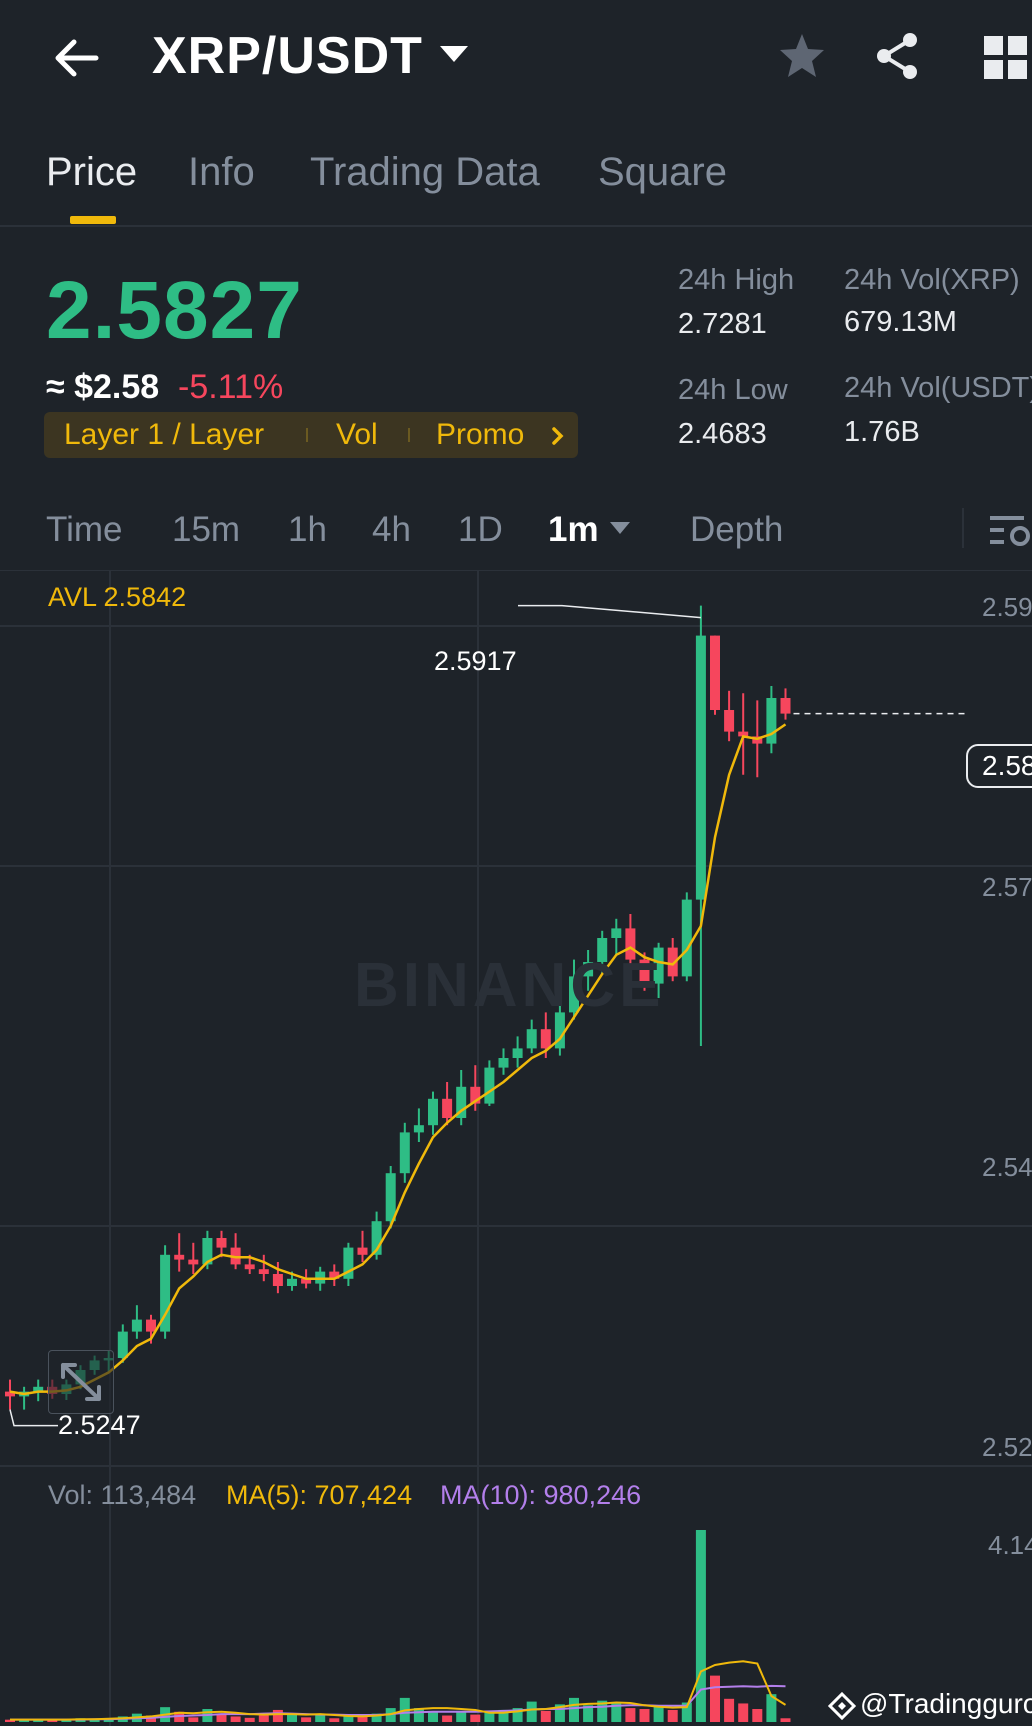 The height and width of the screenshot is (1726, 1032). Describe the element at coordinates (842, 1706) in the screenshot. I see `binance-logo-icon` at that location.